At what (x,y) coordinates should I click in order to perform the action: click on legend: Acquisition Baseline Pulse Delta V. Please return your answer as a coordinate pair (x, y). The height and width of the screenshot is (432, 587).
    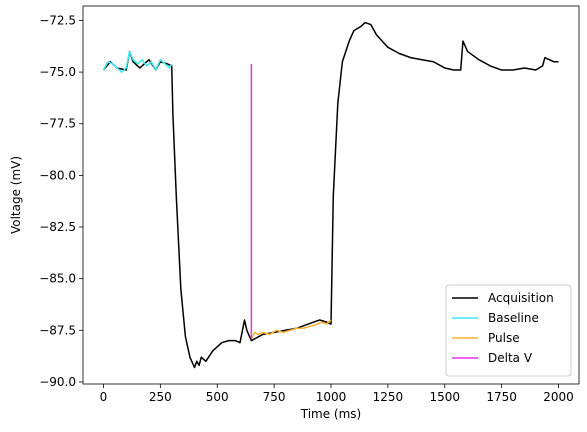
    Looking at the image, I should click on (508, 330).